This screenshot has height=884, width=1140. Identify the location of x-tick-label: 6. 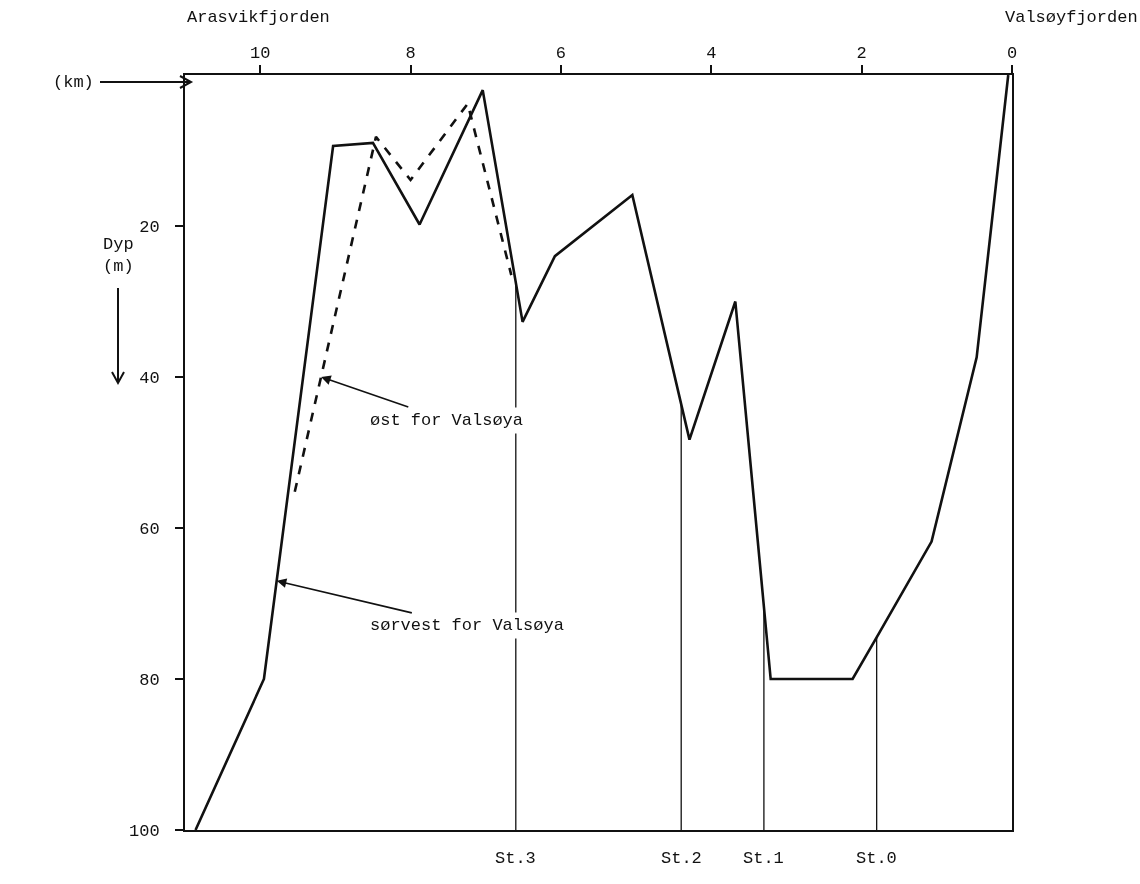
(561, 54).